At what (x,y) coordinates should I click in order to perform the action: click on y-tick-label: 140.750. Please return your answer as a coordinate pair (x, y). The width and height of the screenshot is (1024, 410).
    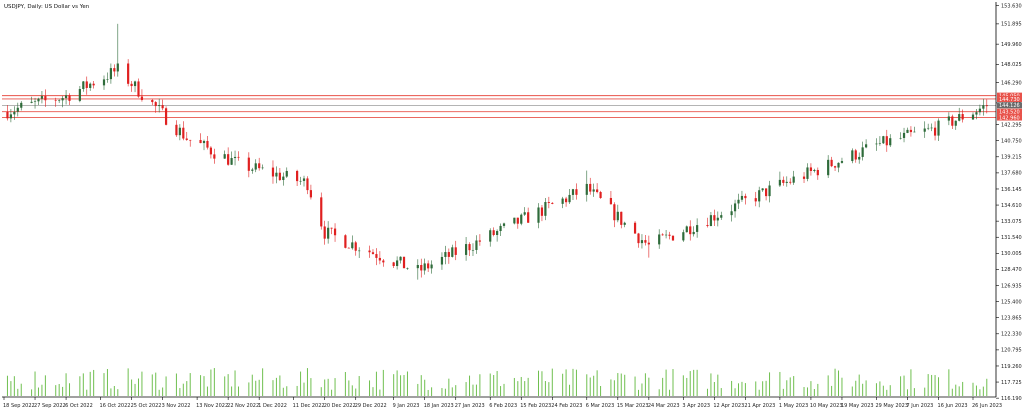
    Looking at the image, I should click on (1011, 142).